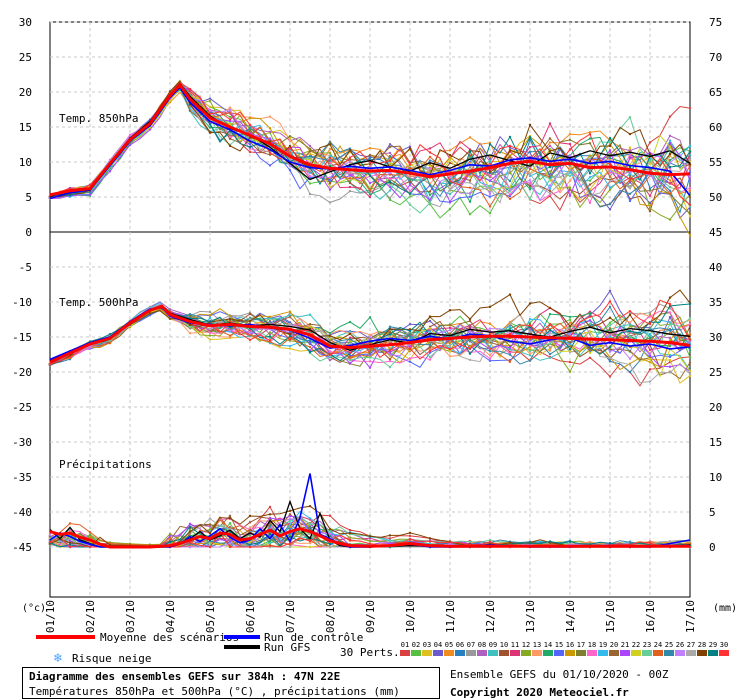 The height and width of the screenshot is (700, 740). Describe the element at coordinates (438, 645) in the screenshot. I see `pert-number-label: 04` at that location.